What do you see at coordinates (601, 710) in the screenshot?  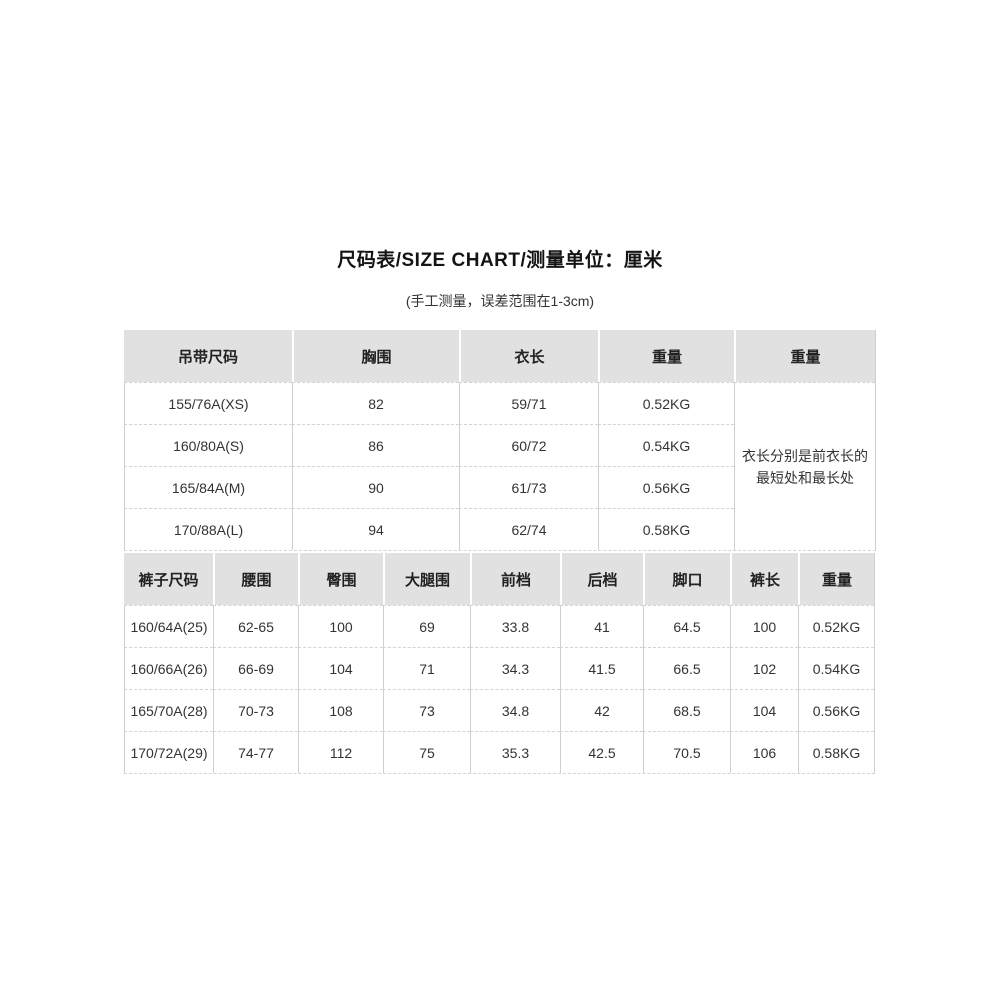 I see `table-cell: 42` at bounding box center [601, 710].